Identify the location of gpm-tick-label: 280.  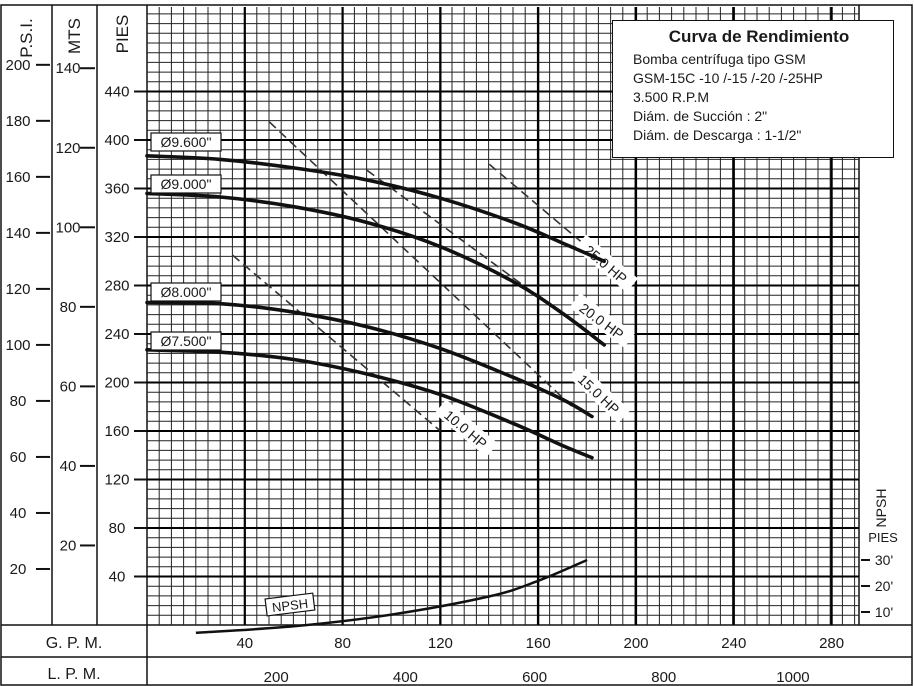
(831, 643).